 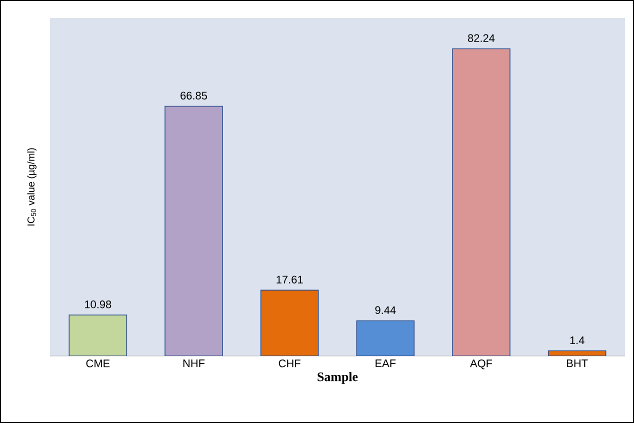 What do you see at coordinates (289, 280) in the screenshot?
I see `data-label: 17.61` at bounding box center [289, 280].